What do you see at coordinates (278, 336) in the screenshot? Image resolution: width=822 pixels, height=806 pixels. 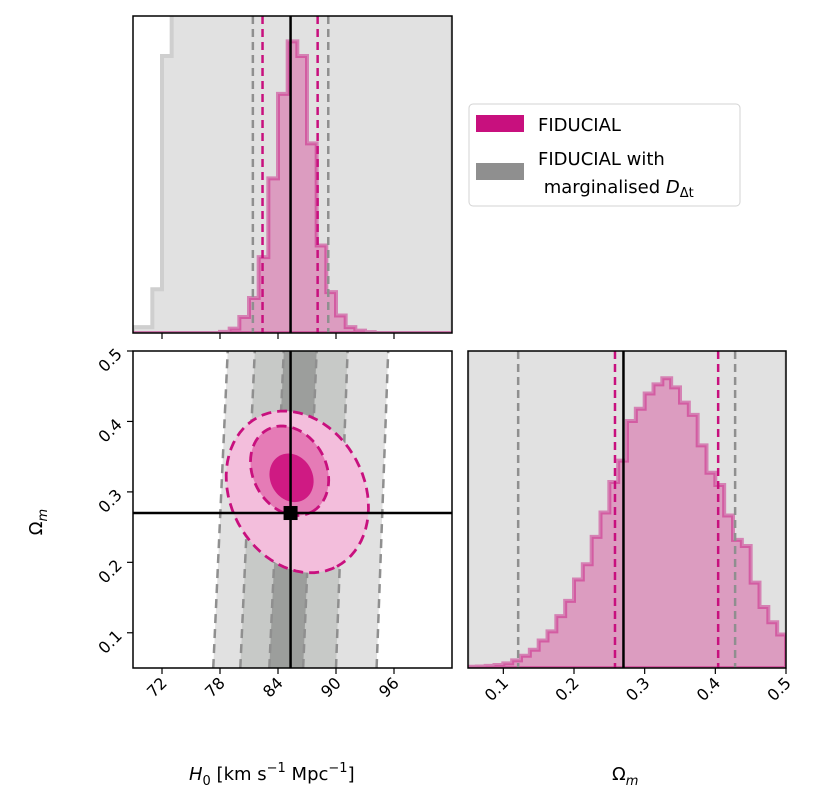 I see `h0-marginal-ticks` at bounding box center [278, 336].